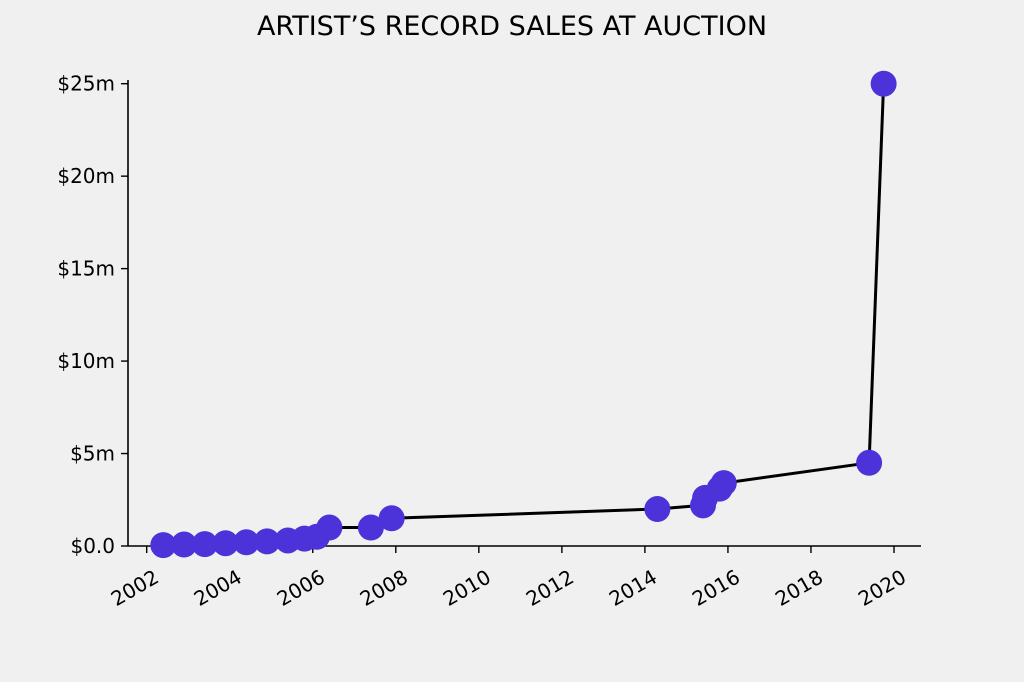 This screenshot has height=682, width=1024. I want to click on x-tick-label: 2020, so click(882, 588).